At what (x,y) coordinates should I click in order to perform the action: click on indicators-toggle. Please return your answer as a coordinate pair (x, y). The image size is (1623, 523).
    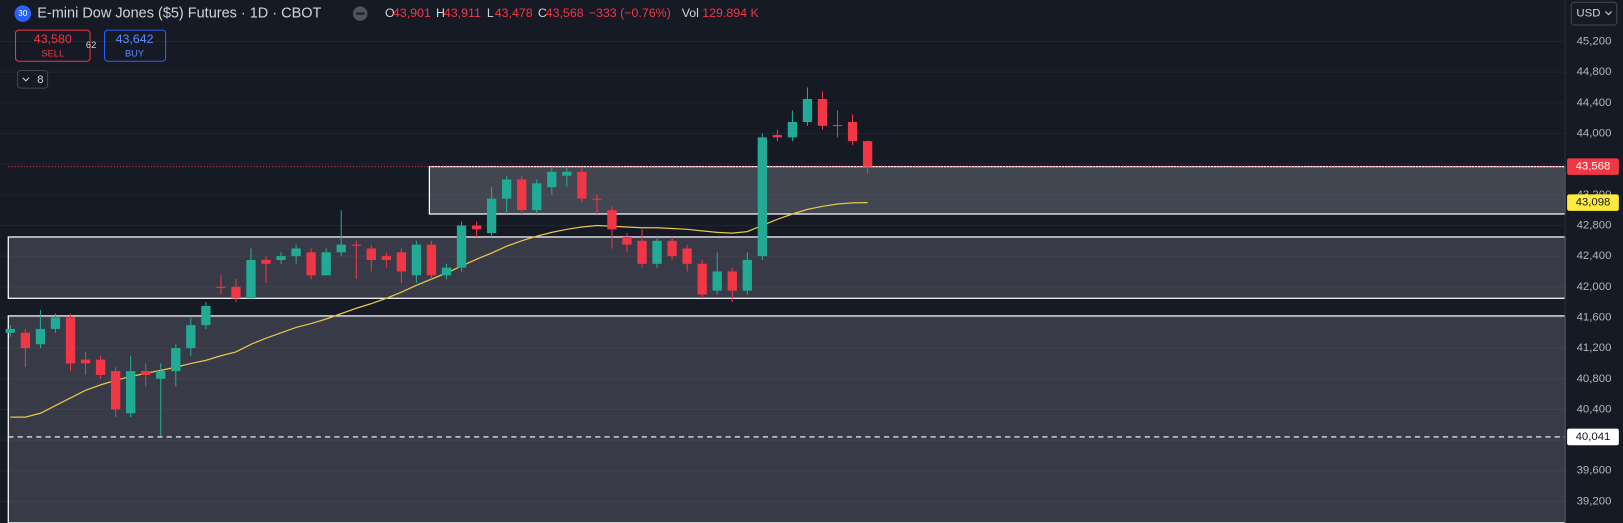
    Looking at the image, I should click on (33, 79).